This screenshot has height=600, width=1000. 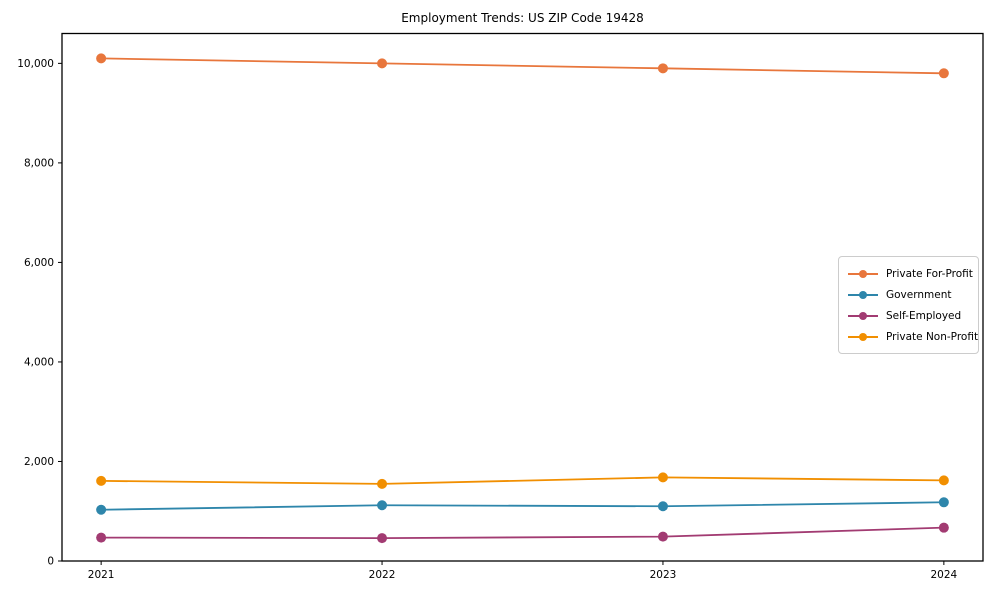 I want to click on y-tick-label: 2,000, so click(x=39, y=462).